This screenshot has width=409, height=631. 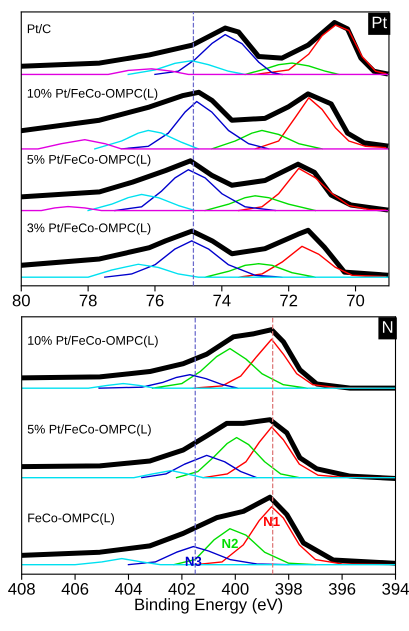 What do you see at coordinates (21, 588) in the screenshot?
I see `x-tick-label: 408` at bounding box center [21, 588].